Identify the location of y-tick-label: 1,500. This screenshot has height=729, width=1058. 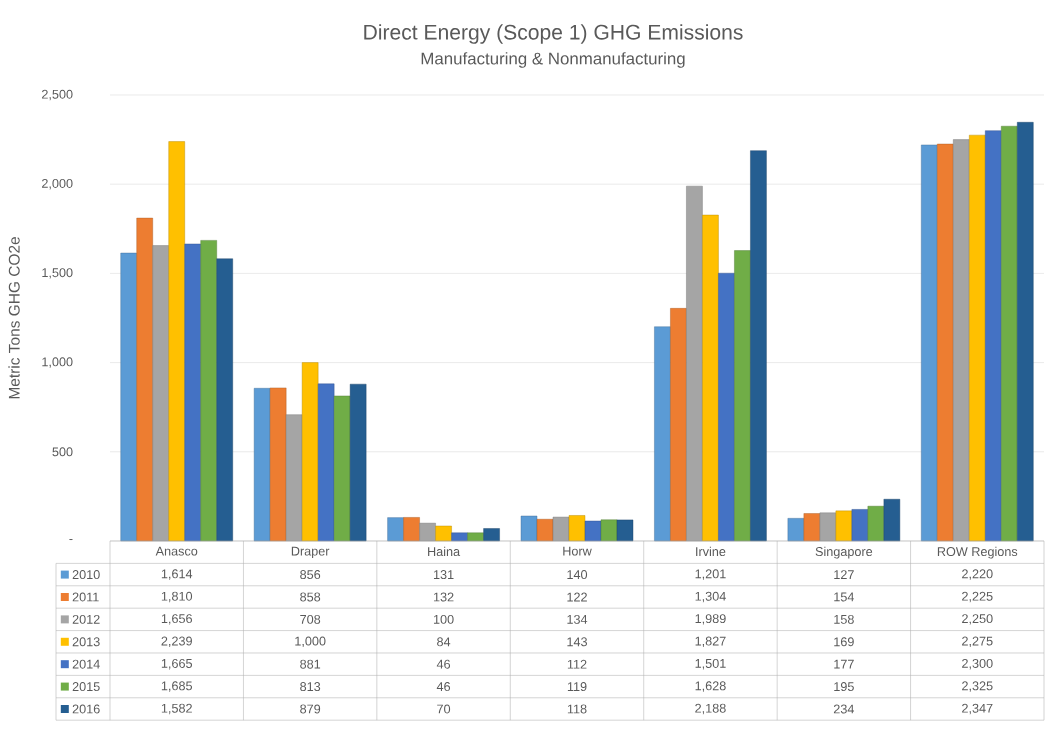
(57, 273).